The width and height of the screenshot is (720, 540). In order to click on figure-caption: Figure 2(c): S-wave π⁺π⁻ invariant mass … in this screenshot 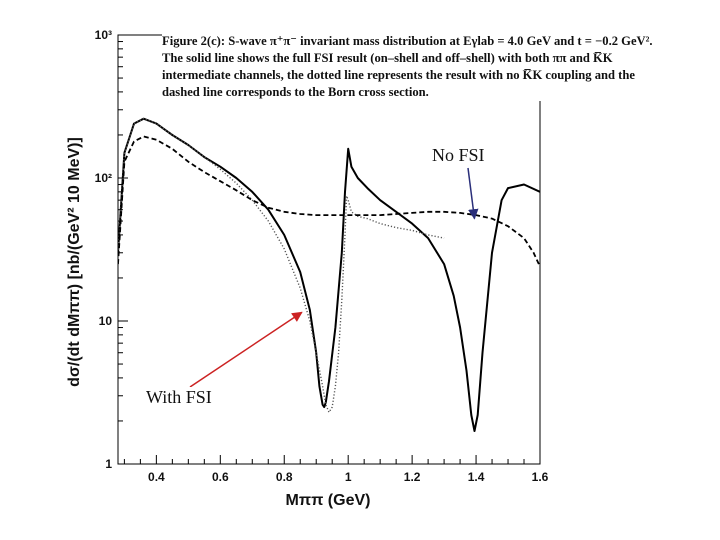, I will do `click(412, 67)`.